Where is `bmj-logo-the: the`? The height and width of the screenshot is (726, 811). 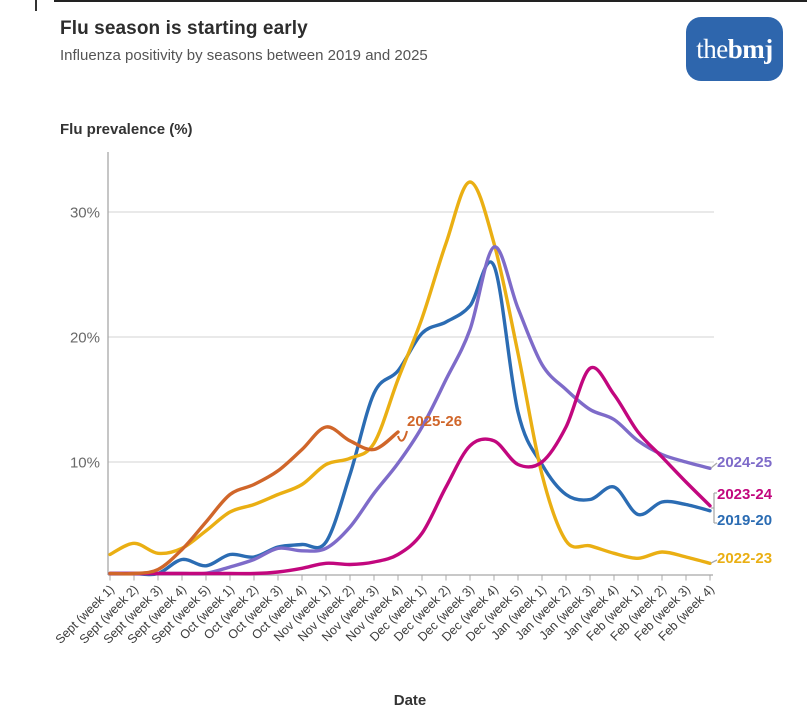 bmj-logo-the: the is located at coordinates (712, 48).